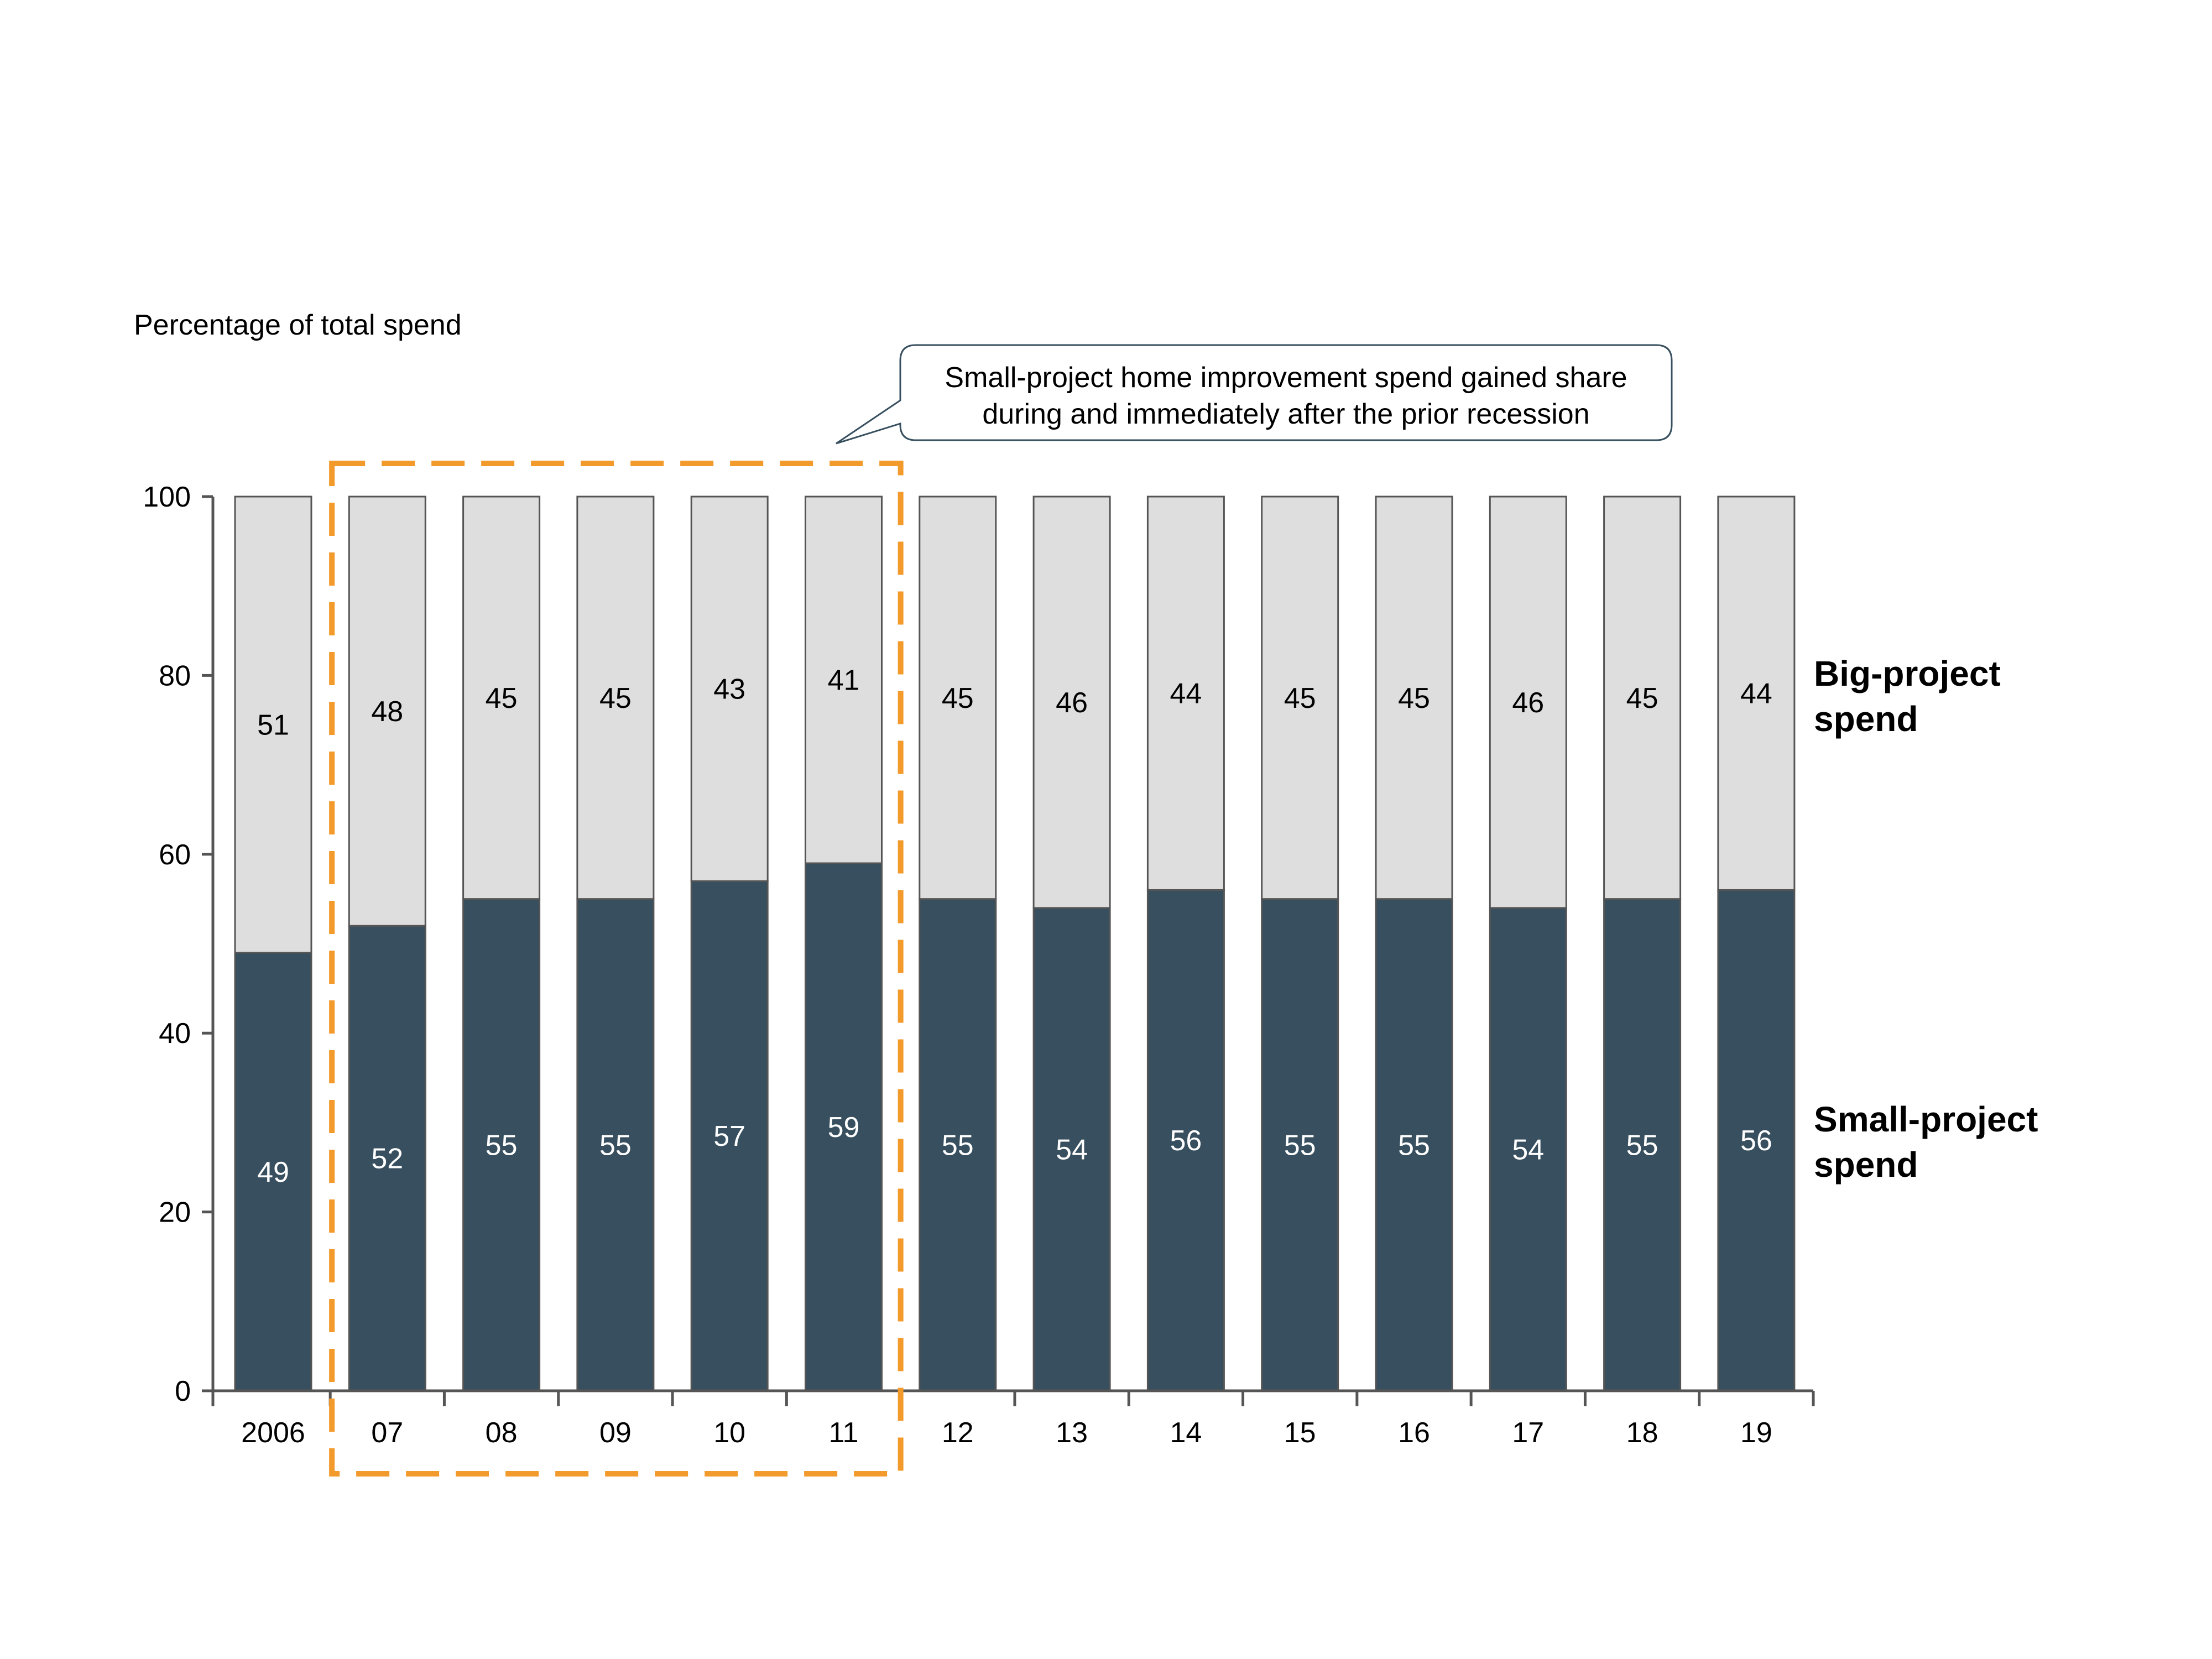 The width and height of the screenshot is (2212, 1659). Describe the element at coordinates (844, 1433) in the screenshot. I see `x-tick-label: 11` at that location.